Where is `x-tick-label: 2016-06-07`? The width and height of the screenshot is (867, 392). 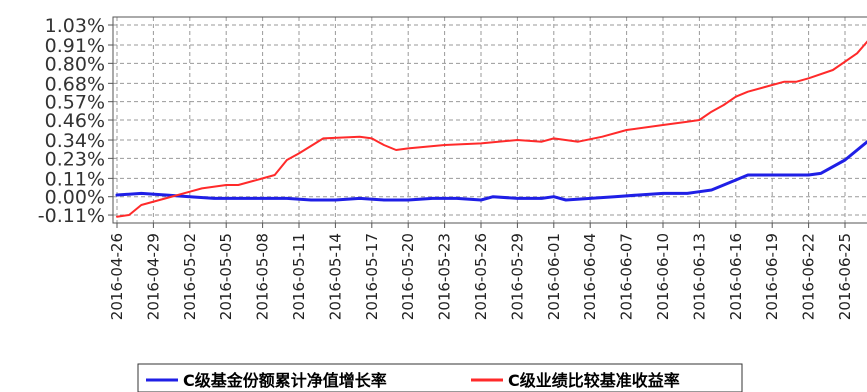
x-tick-label: 2016-06-07 is located at coordinates (627, 276).